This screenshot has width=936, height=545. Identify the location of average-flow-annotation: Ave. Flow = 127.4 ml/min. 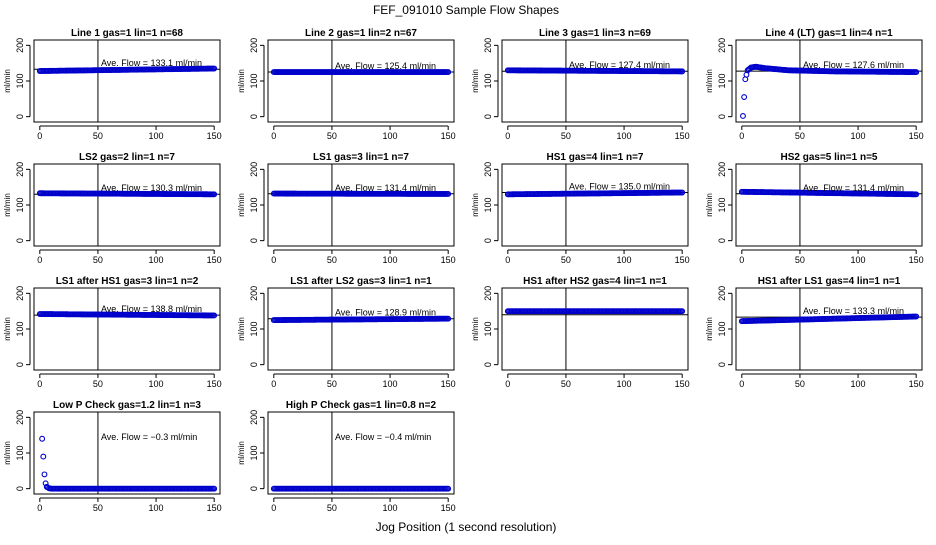
(619, 65).